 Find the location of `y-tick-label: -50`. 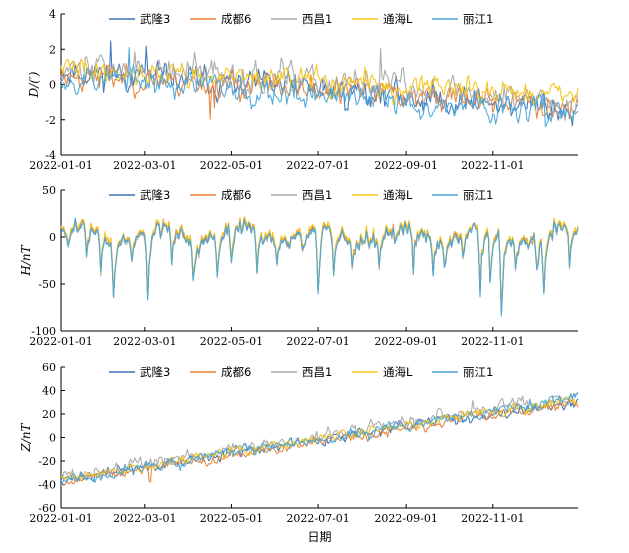

y-tick-label: -50 is located at coordinates (47, 284).